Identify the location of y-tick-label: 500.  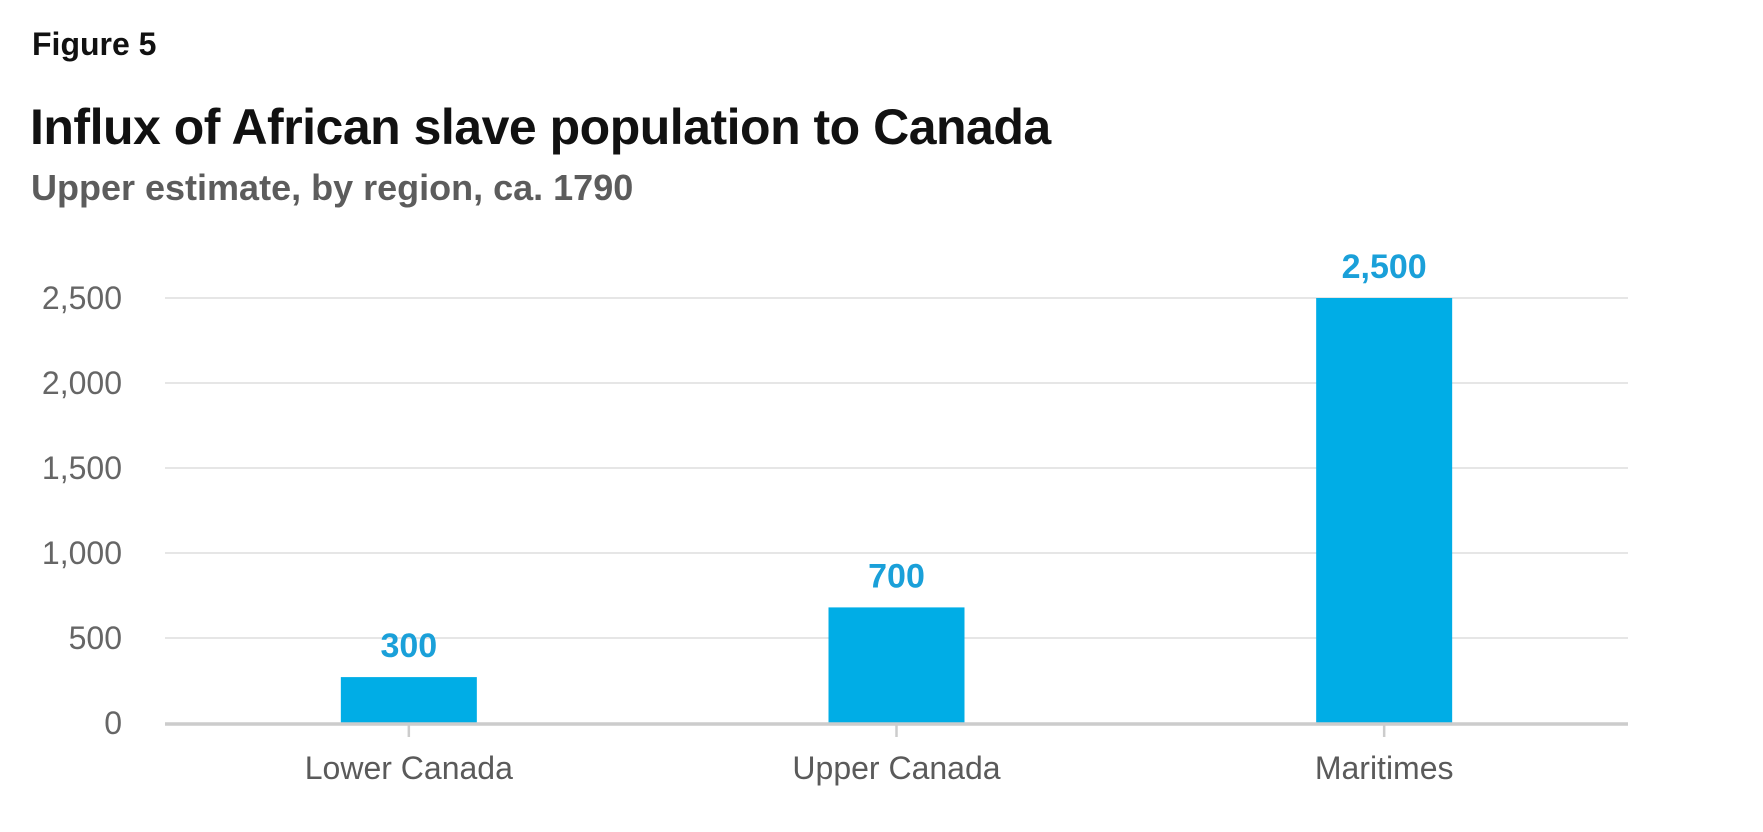
(95, 638).